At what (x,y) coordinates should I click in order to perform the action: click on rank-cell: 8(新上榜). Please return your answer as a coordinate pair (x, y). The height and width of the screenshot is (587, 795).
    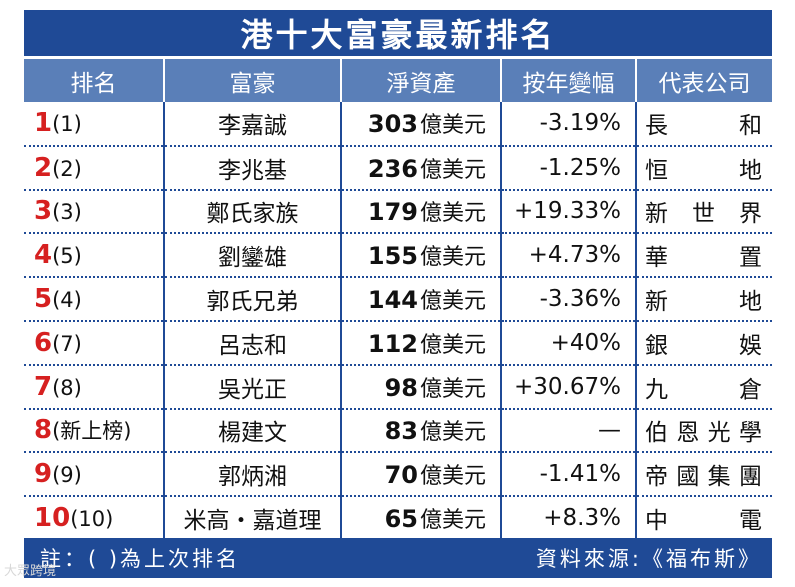
    Looking at the image, I should click on (94, 431).